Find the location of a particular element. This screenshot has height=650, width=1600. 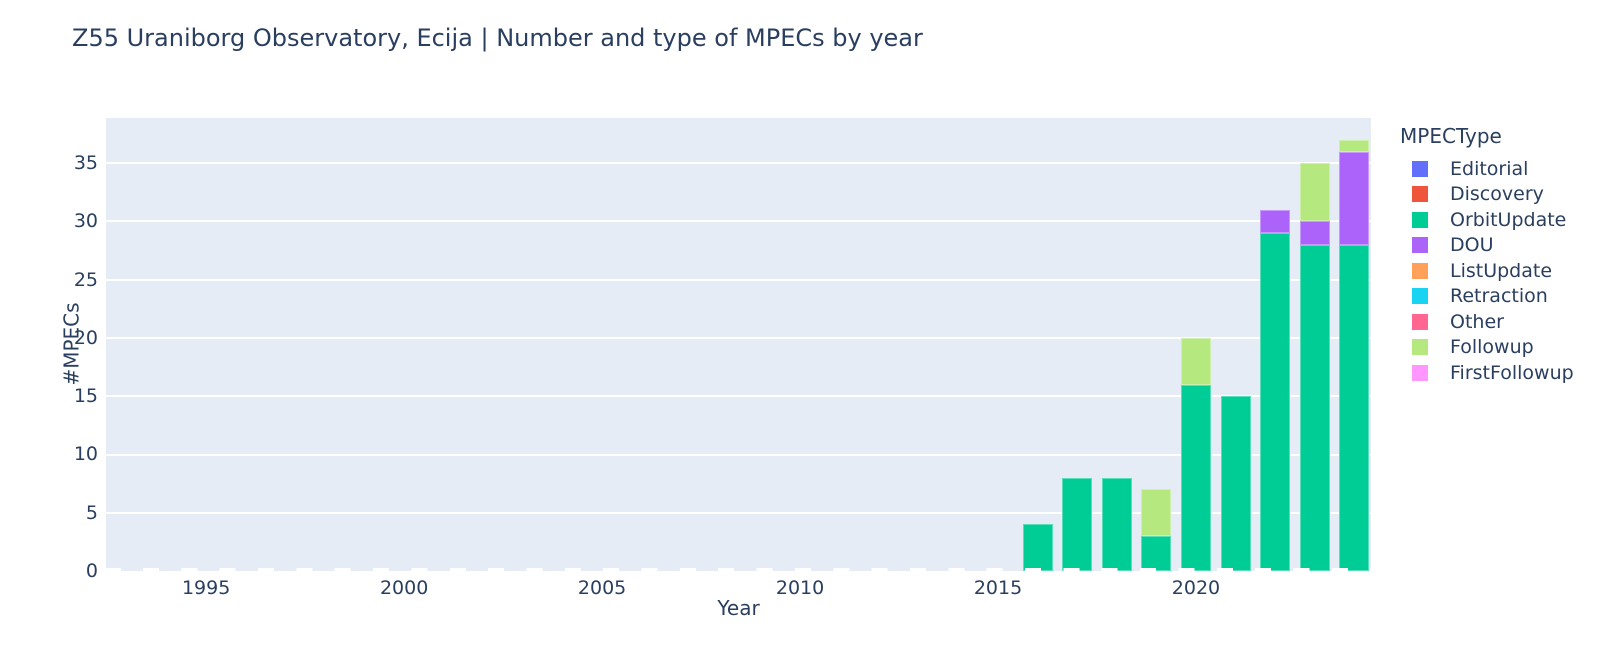

x-tick-label: 1995 is located at coordinates (206, 588).